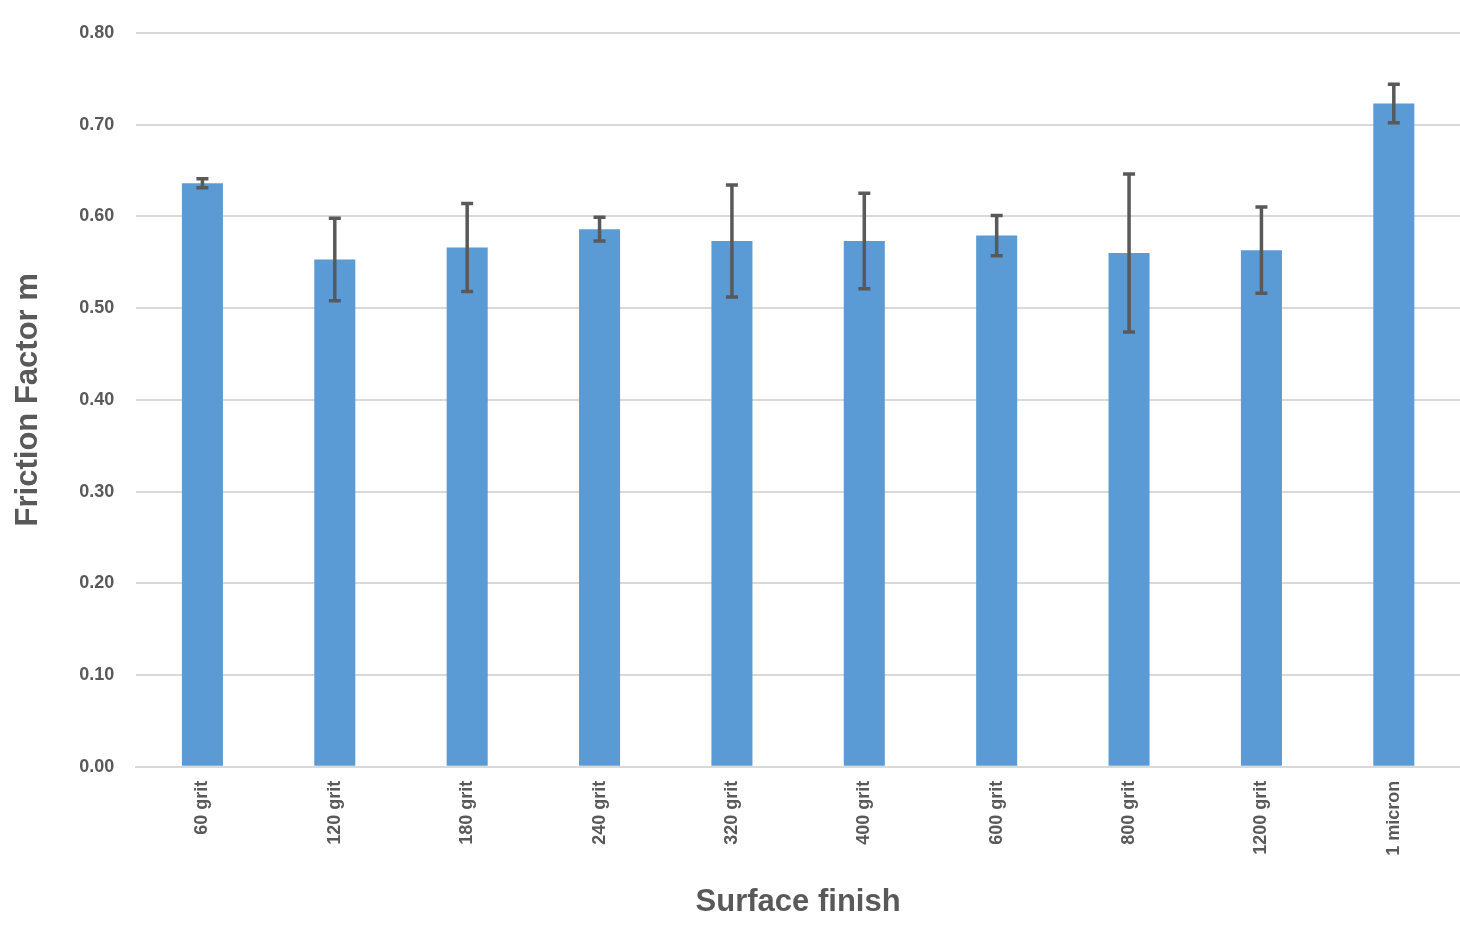 This screenshot has height=931, width=1460. I want to click on y-axis-title: Friction Factor m, so click(27, 400).